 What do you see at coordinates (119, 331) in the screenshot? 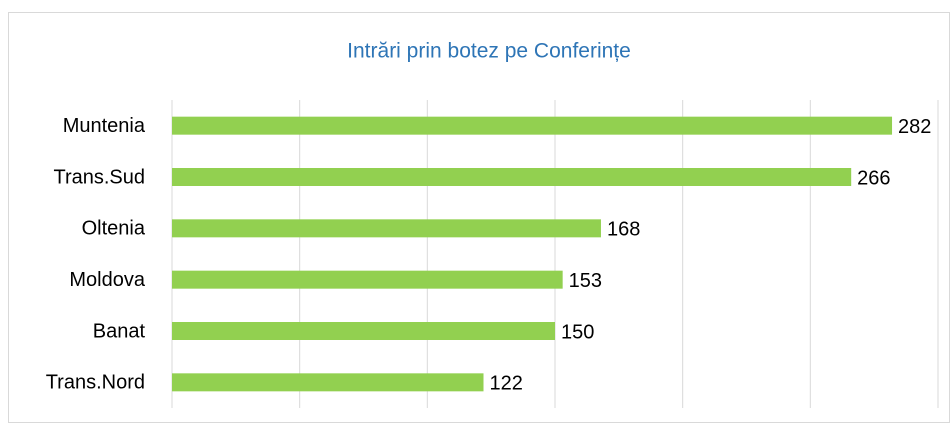
I see `y-tick-label: Banat` at bounding box center [119, 331].